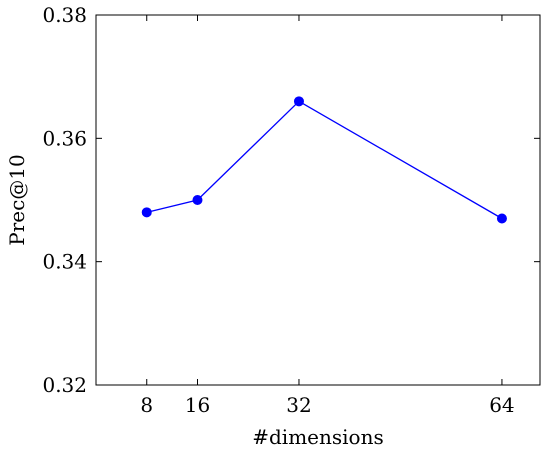 The width and height of the screenshot is (550, 454). Describe the element at coordinates (64, 15) in the screenshot. I see `y-tick-label: 0.38` at that location.